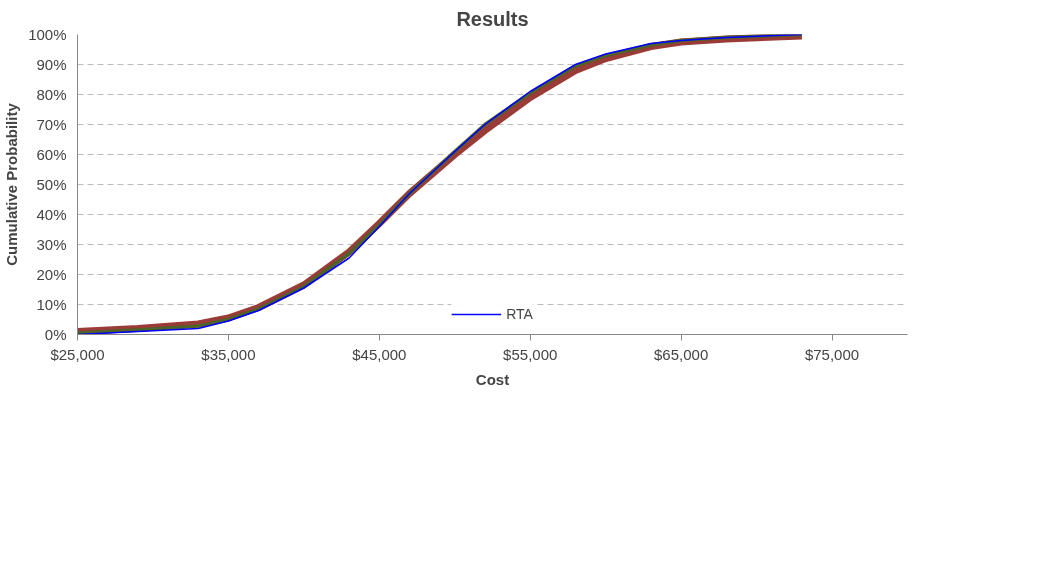 This screenshot has height=575, width=1061. Describe the element at coordinates (51, 214) in the screenshot. I see `y-tick-label: 40%` at that location.